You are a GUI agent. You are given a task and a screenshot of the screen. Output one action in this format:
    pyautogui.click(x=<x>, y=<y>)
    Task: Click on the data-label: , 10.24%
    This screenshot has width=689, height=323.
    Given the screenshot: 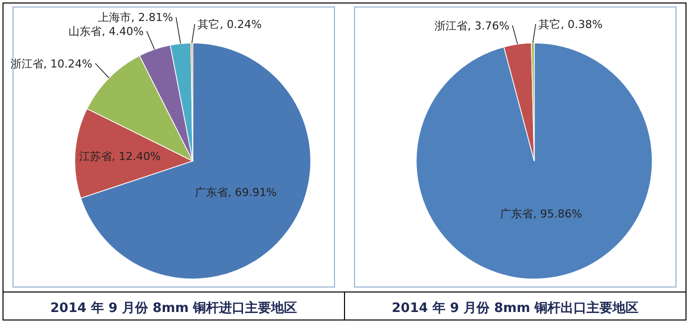 What is the action you would take?
    pyautogui.click(x=67, y=63)
    